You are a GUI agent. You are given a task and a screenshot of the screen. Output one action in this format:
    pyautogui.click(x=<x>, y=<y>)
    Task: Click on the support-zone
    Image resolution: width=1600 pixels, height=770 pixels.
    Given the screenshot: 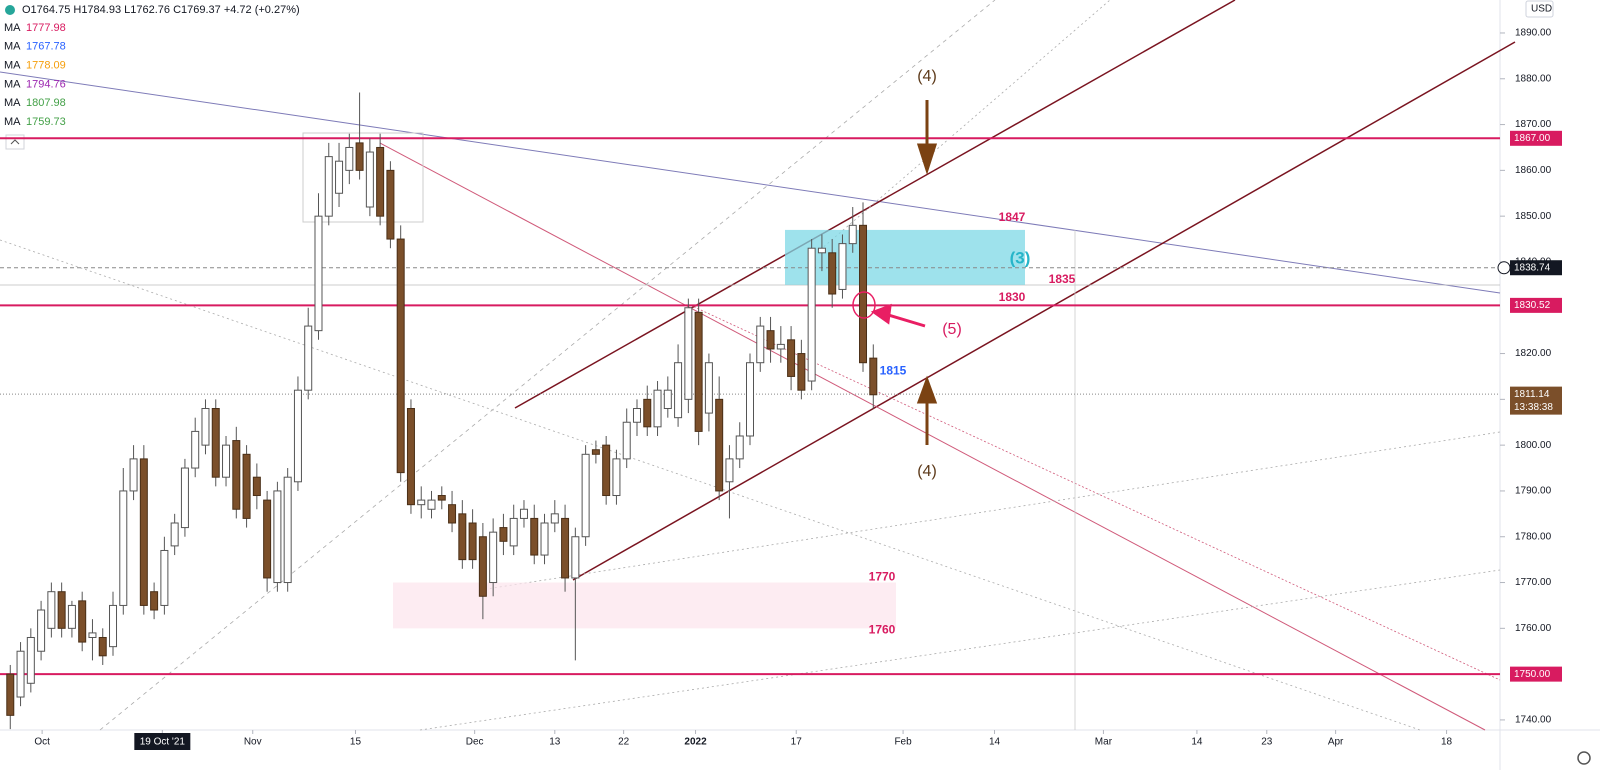 What is the action you would take?
    pyautogui.click(x=644, y=605)
    